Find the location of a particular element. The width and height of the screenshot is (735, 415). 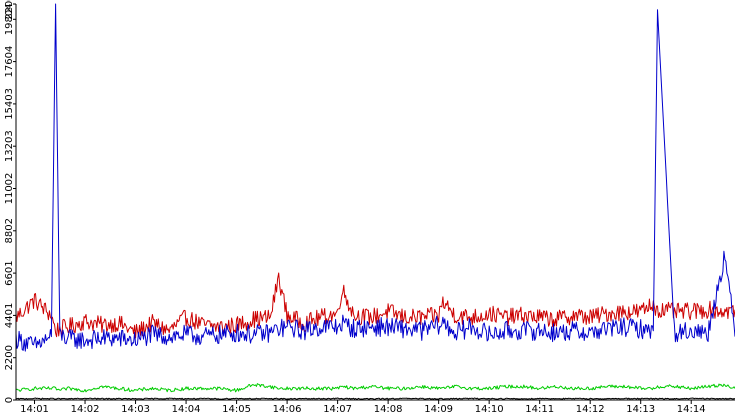

x-tick-label: 14:02 is located at coordinates (85, 409).